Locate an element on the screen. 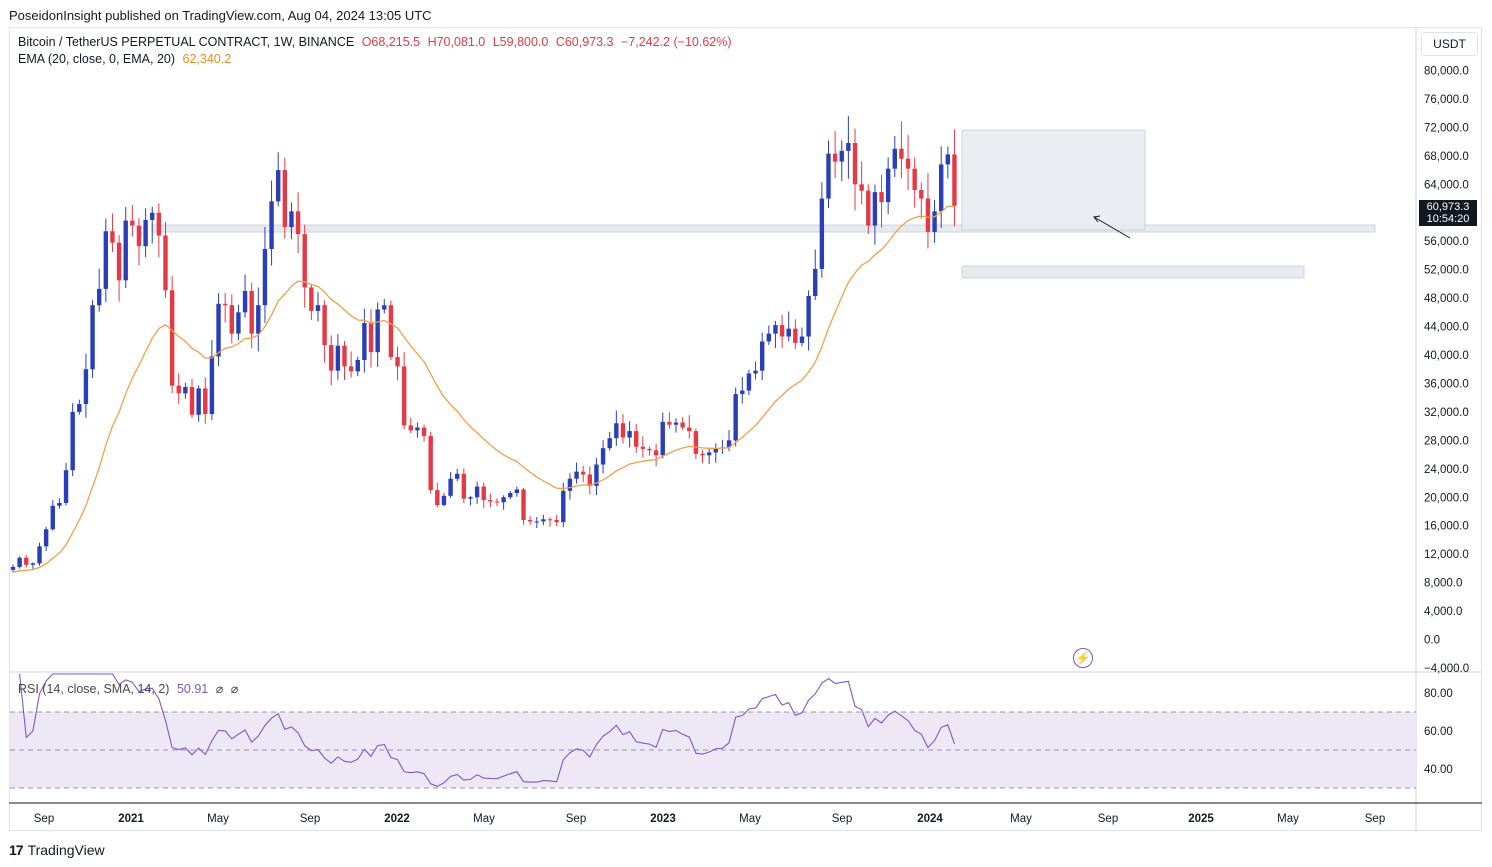 The image size is (1492, 867). price-tick-label: 24,000.0 is located at coordinates (1446, 470).